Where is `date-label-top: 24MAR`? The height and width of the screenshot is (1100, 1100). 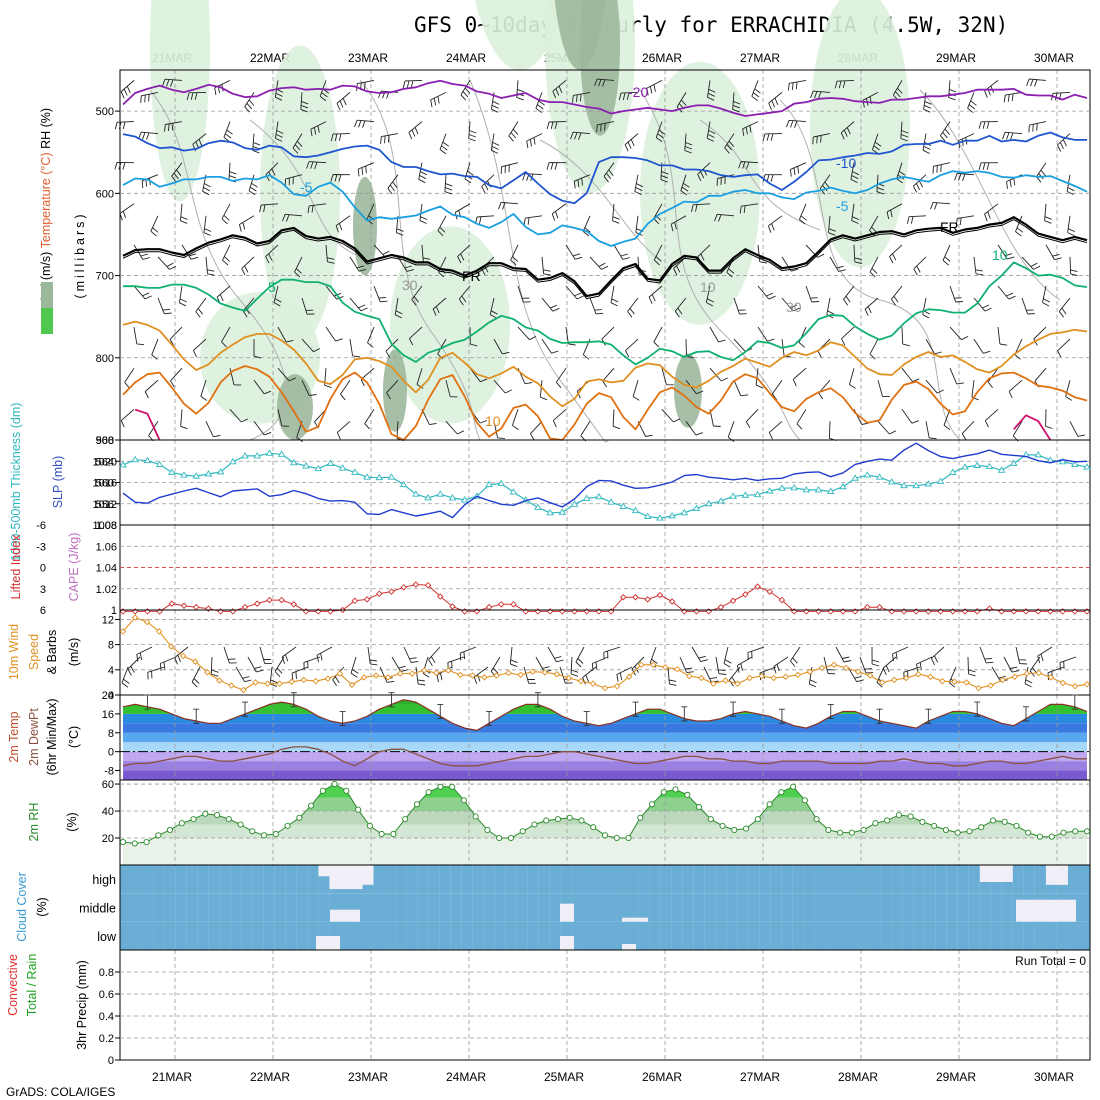
date-label-top: 24MAR is located at coordinates (466, 58).